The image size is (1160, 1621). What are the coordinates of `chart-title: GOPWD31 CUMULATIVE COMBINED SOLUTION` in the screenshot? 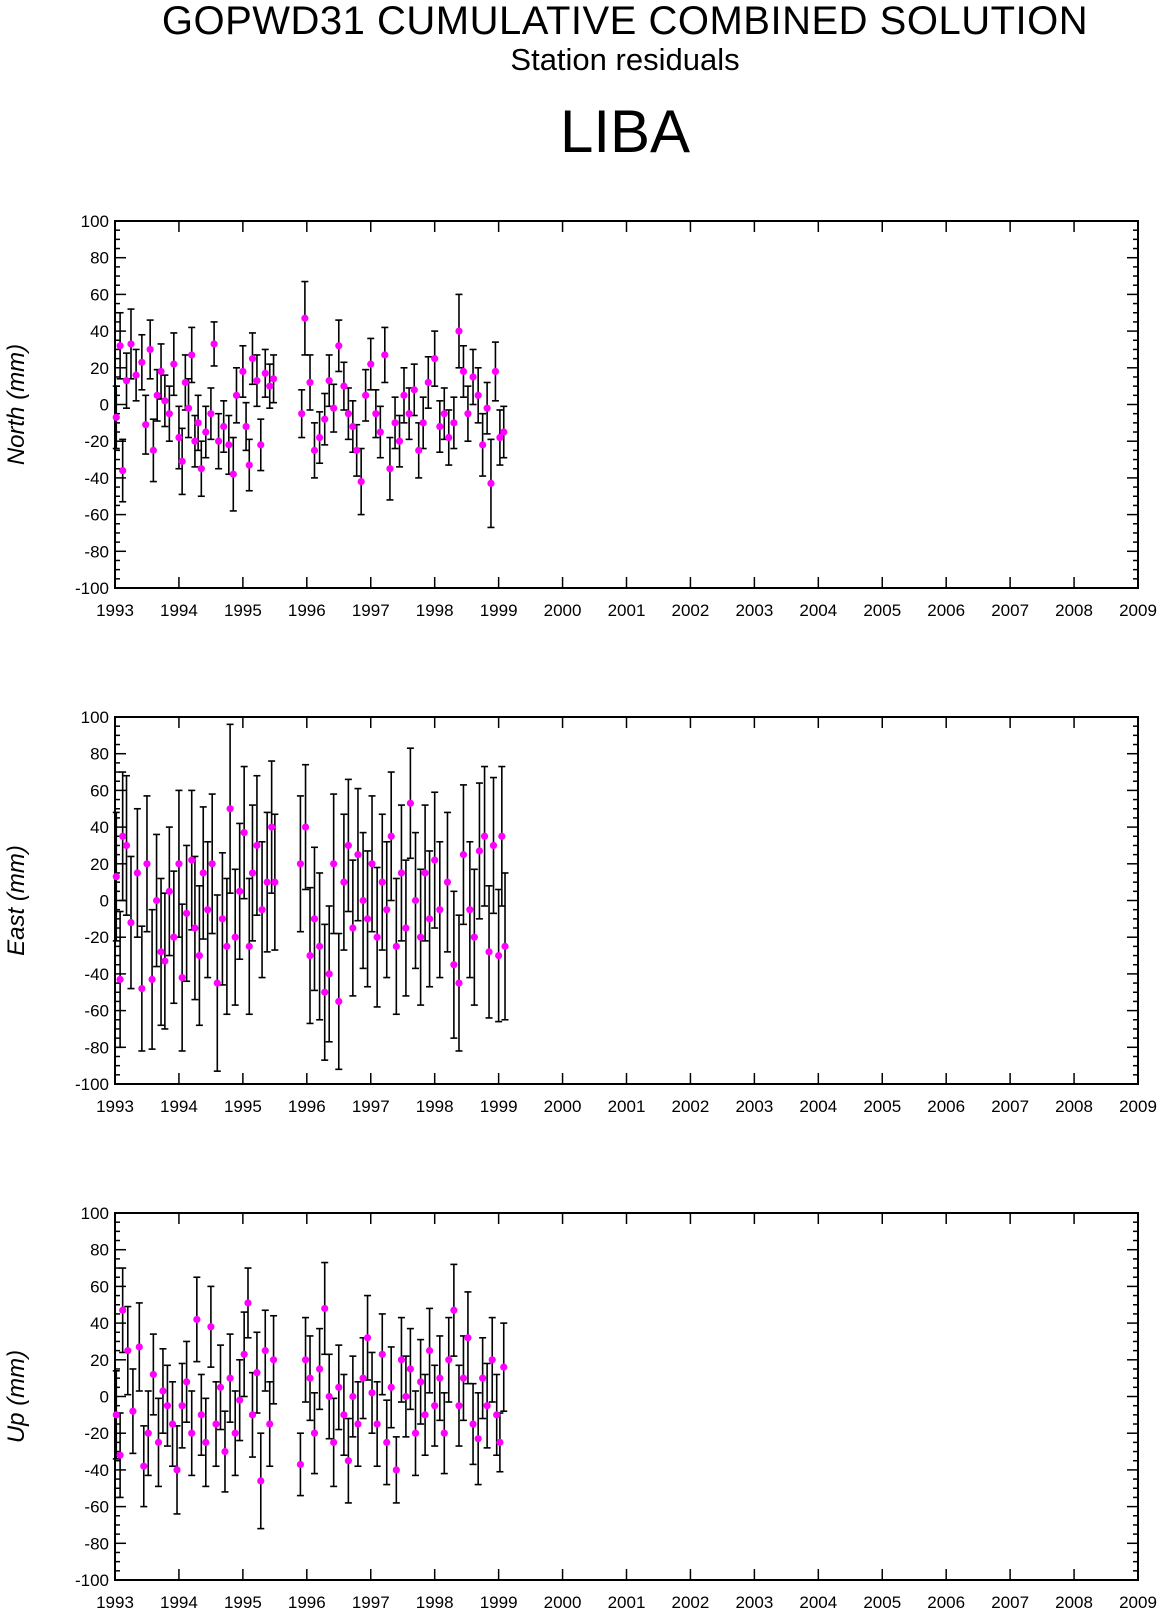 It's located at (625, 21).